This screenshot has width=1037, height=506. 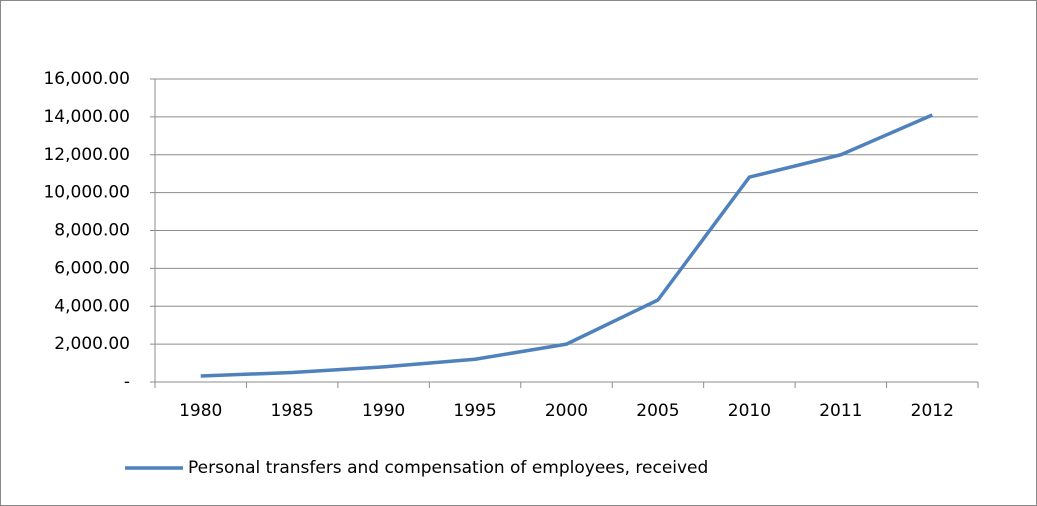 What do you see at coordinates (474, 411) in the screenshot?
I see `x-tick-label: 1995` at bounding box center [474, 411].